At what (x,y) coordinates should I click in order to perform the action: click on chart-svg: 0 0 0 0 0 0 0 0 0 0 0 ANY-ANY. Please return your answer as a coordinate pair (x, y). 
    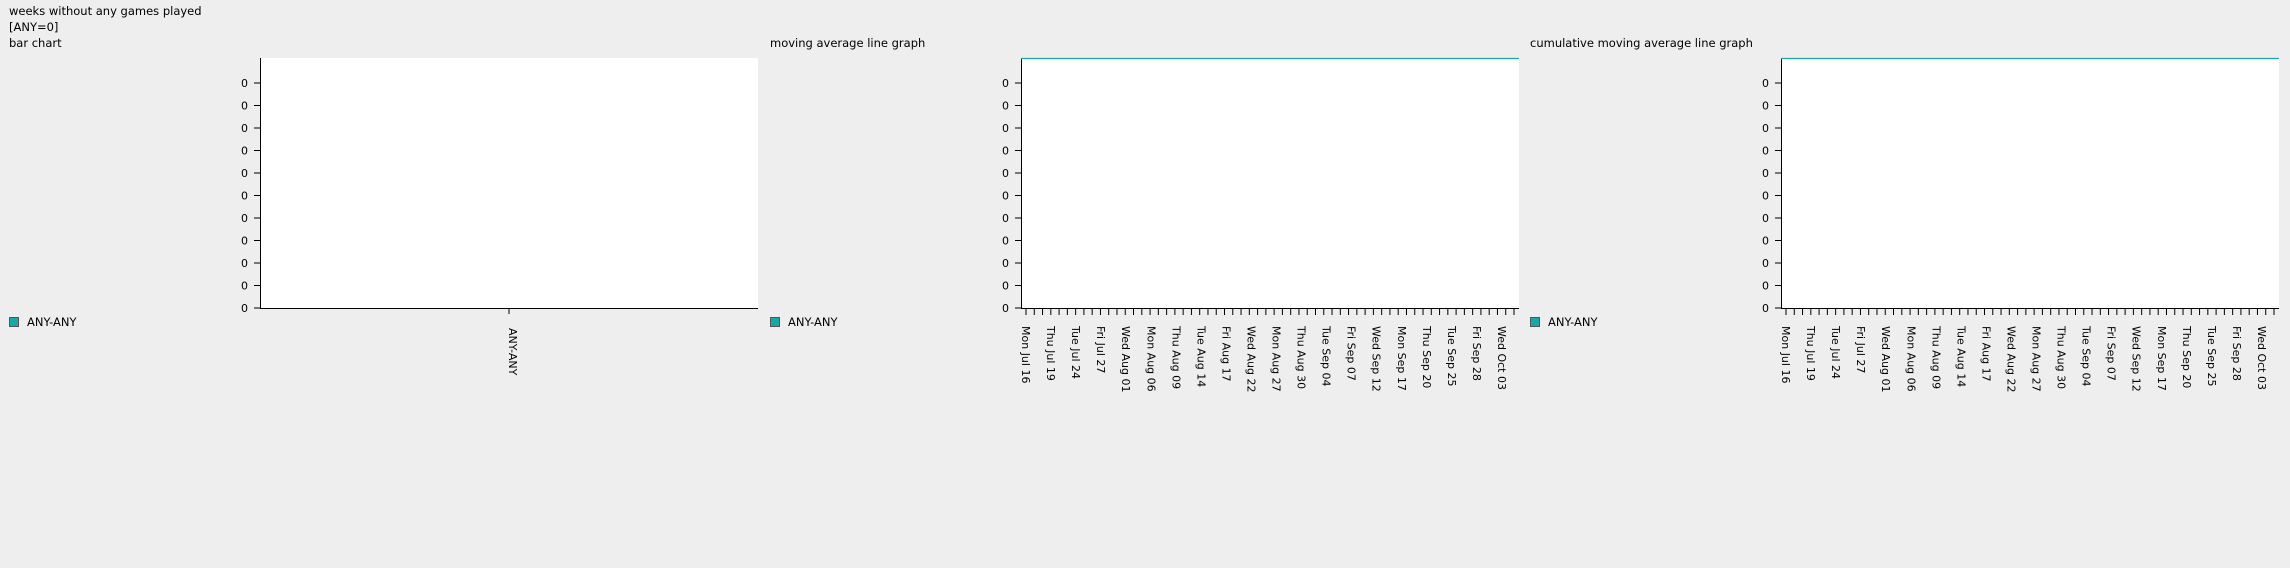
    Looking at the image, I should click on (499, 217).